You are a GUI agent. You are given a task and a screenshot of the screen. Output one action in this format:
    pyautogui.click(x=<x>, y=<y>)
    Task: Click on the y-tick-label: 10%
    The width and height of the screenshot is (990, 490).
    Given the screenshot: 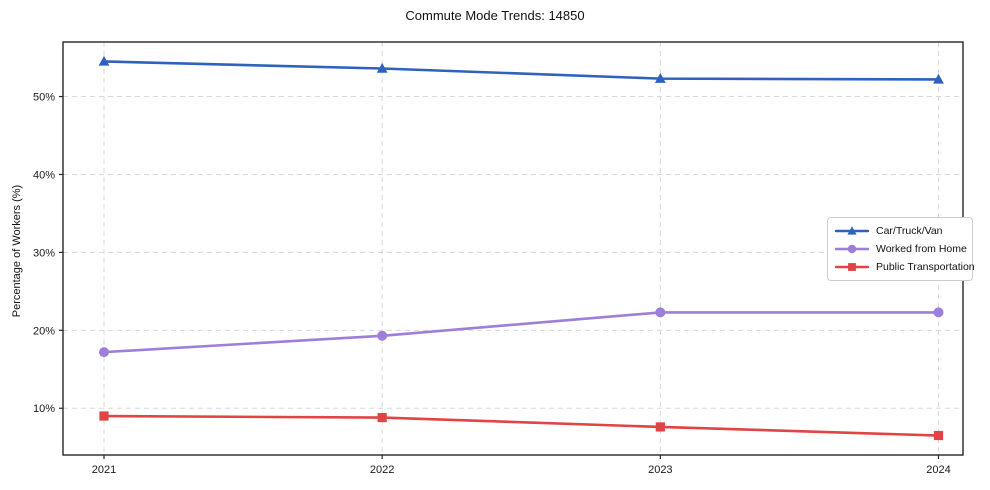 What is the action you would take?
    pyautogui.click(x=44, y=409)
    